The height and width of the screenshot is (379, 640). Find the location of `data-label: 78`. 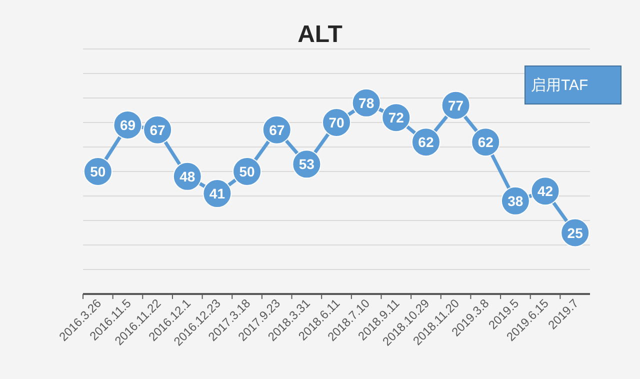

data-label: 78 is located at coordinates (366, 102).